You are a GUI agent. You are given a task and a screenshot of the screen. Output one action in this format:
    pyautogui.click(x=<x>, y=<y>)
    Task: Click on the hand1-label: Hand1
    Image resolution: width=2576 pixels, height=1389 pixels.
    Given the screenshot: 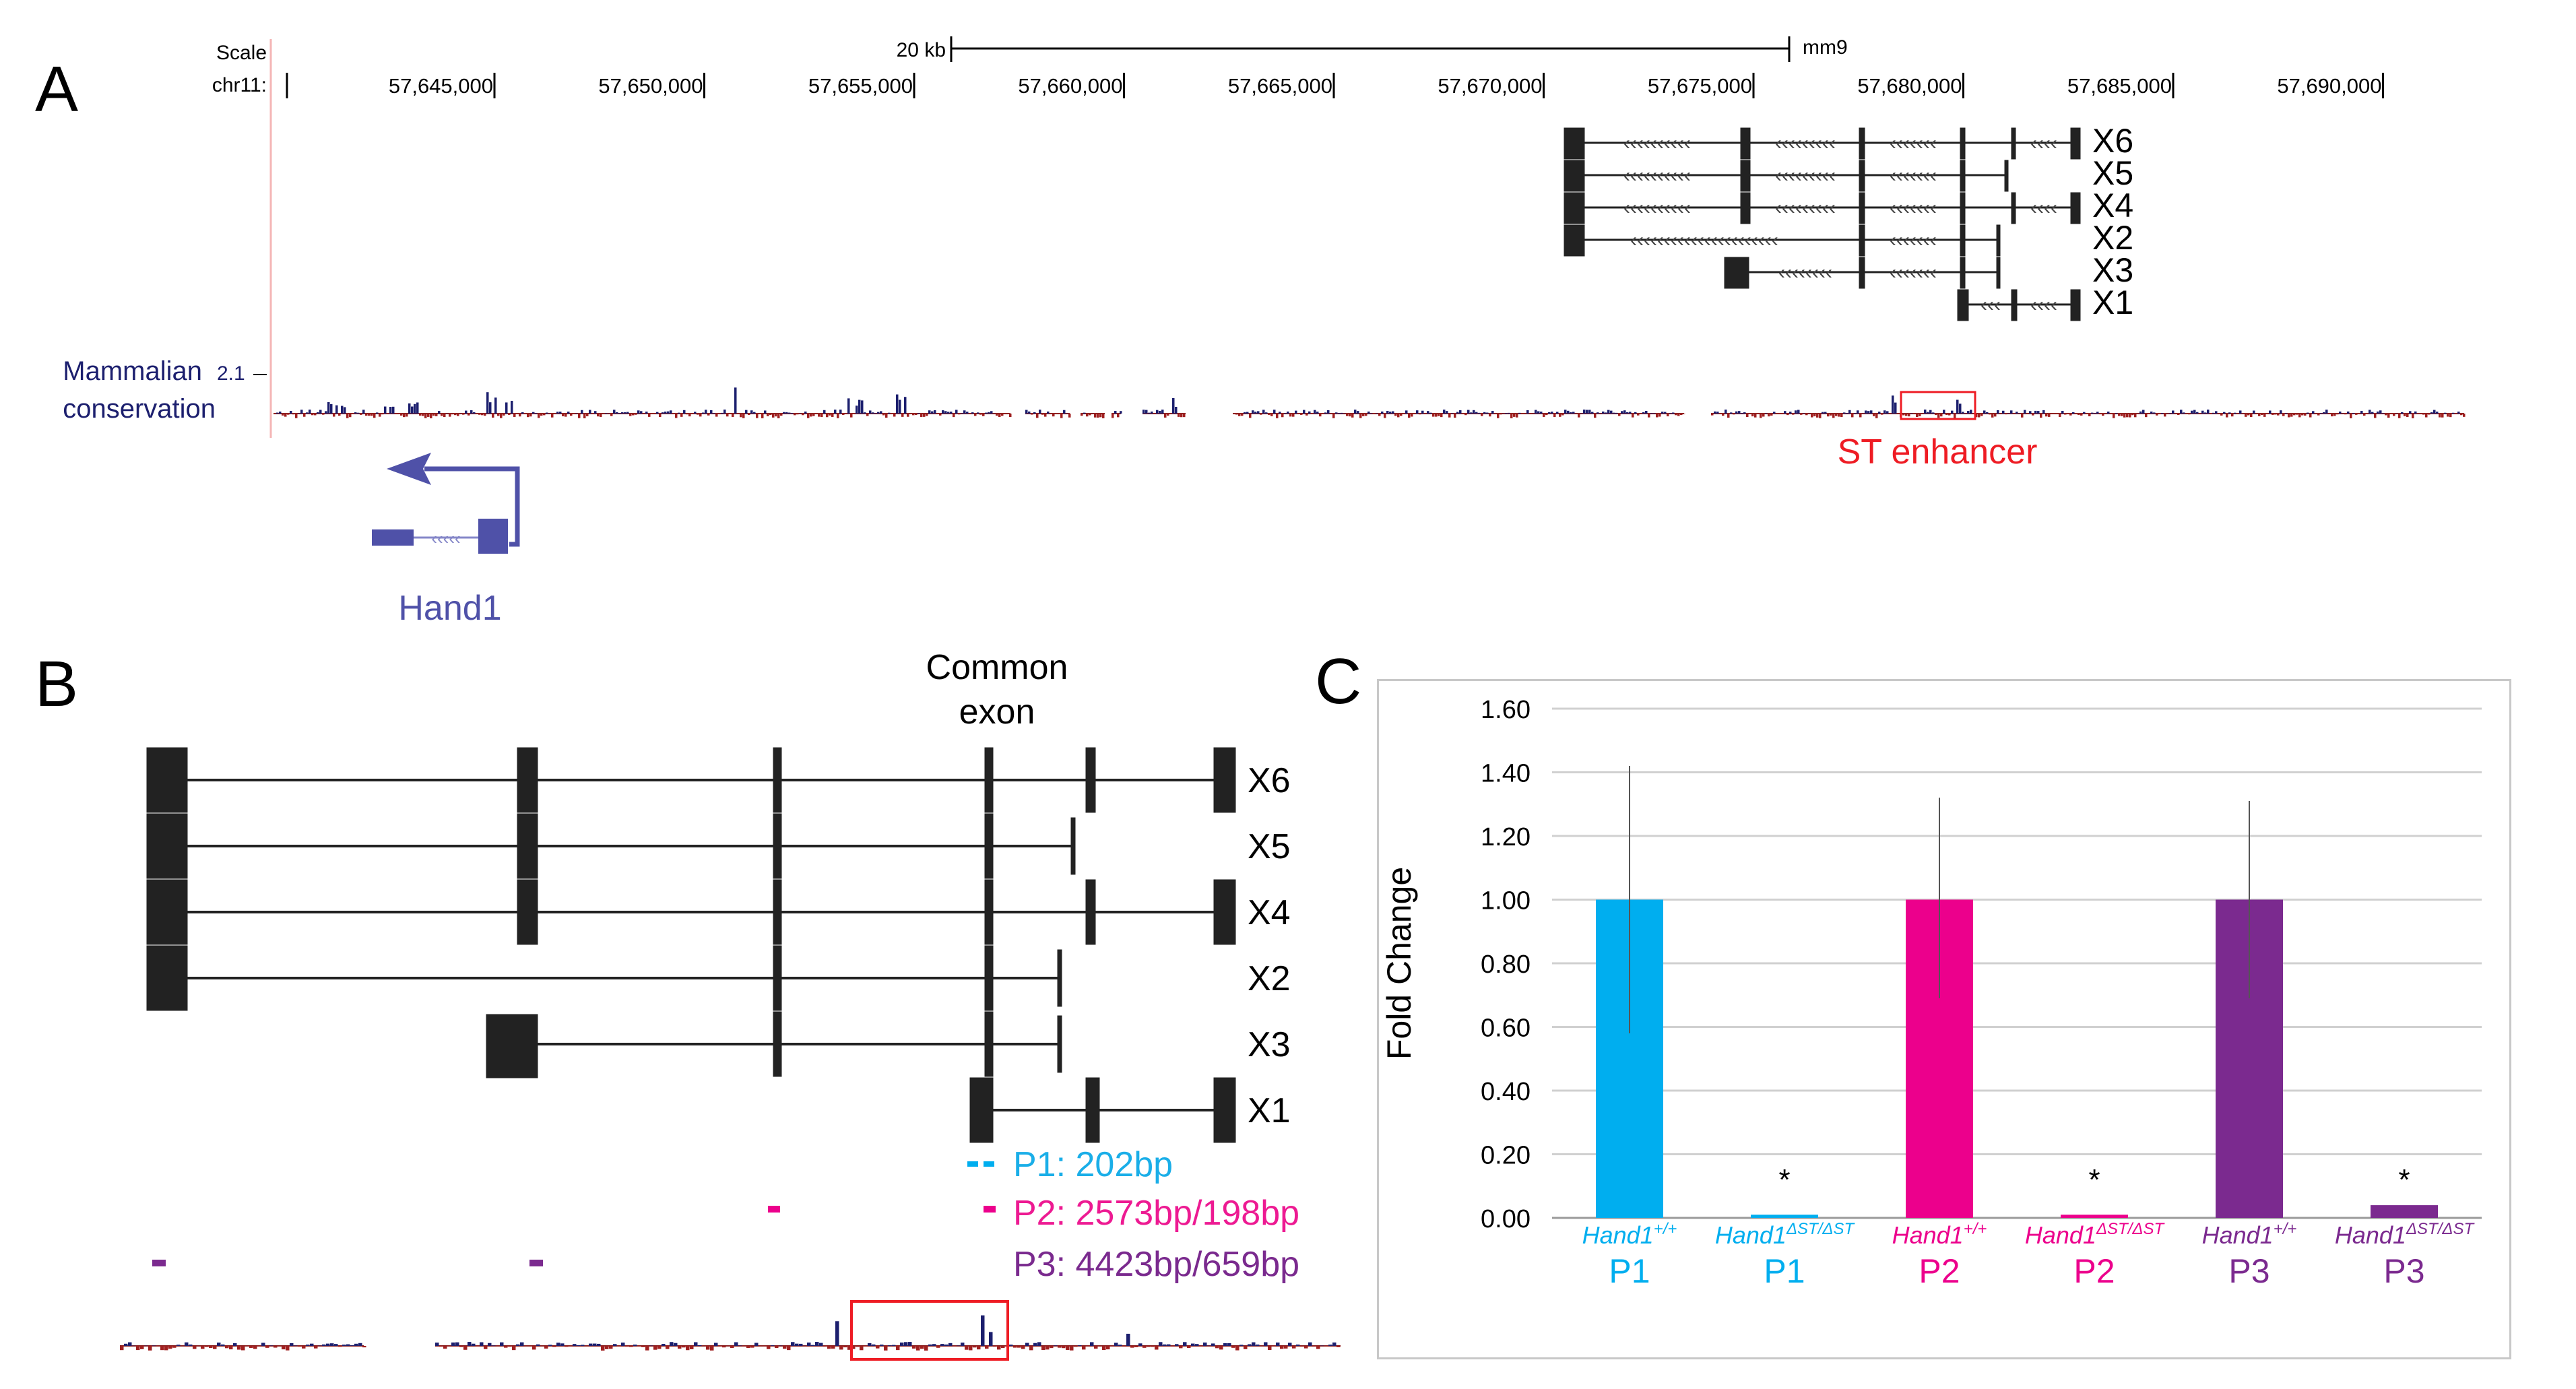 What is the action you would take?
    pyautogui.click(x=450, y=608)
    